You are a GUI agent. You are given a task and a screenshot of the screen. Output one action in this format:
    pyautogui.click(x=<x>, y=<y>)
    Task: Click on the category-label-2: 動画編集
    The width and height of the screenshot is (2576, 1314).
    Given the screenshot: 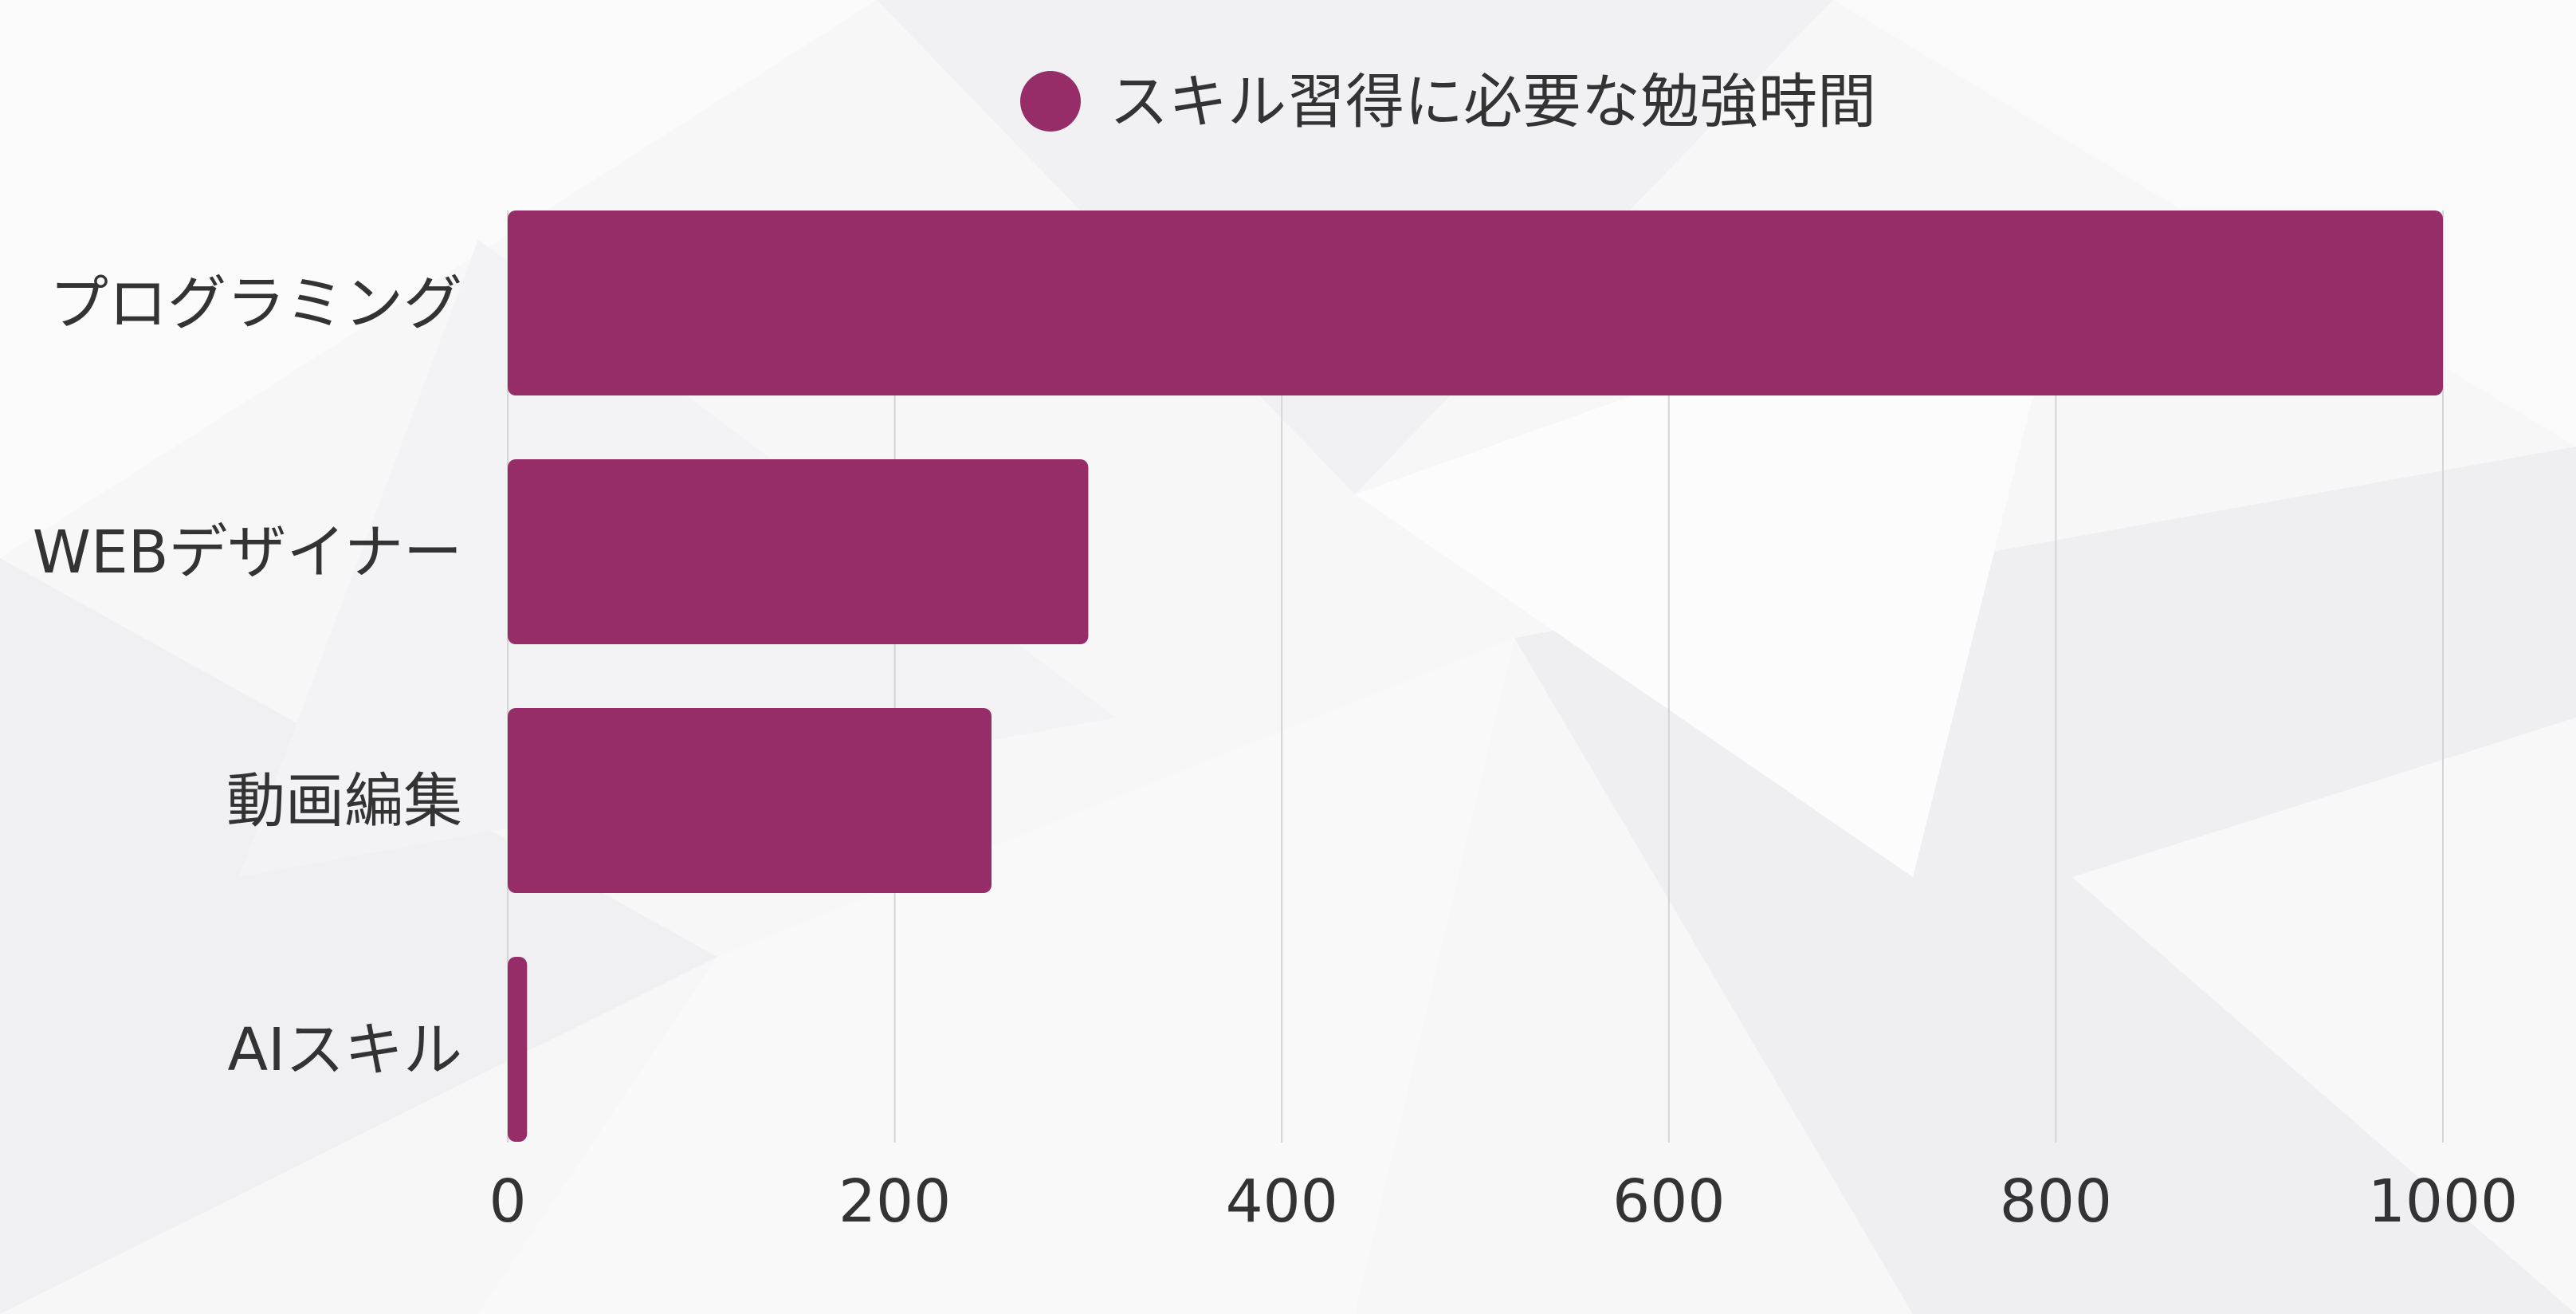 What is the action you would take?
    pyautogui.click(x=344, y=801)
    